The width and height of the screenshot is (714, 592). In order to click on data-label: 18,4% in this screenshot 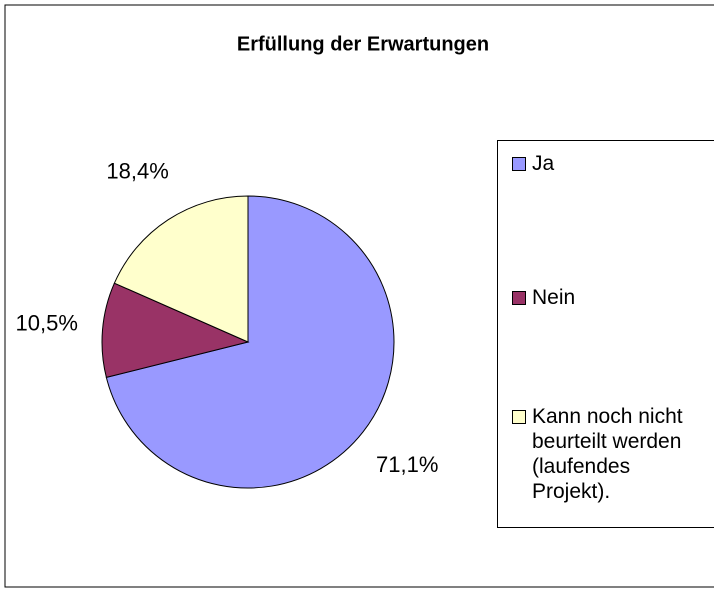, I will do `click(137, 171)`.